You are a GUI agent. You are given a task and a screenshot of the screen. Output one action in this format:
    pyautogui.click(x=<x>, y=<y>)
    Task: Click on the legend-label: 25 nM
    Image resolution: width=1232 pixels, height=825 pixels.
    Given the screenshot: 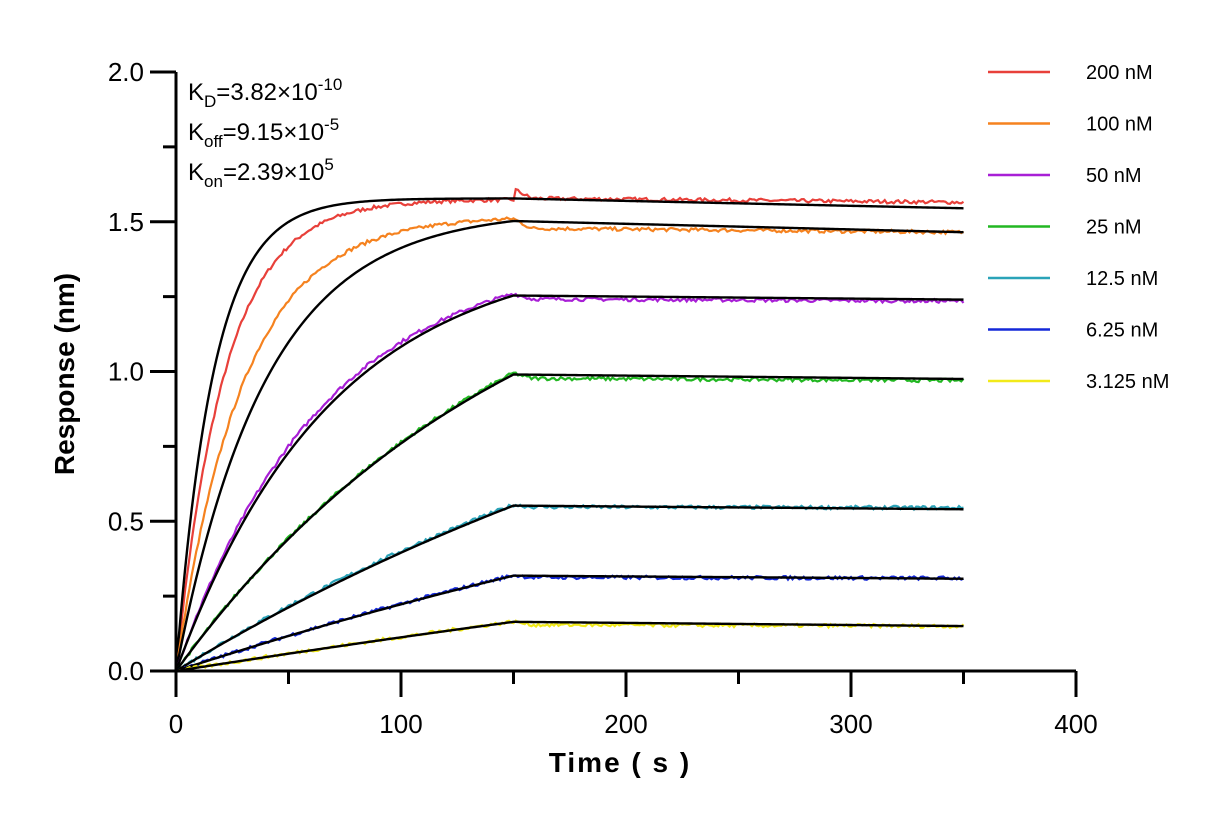 What is the action you would take?
    pyautogui.click(x=1114, y=228)
    